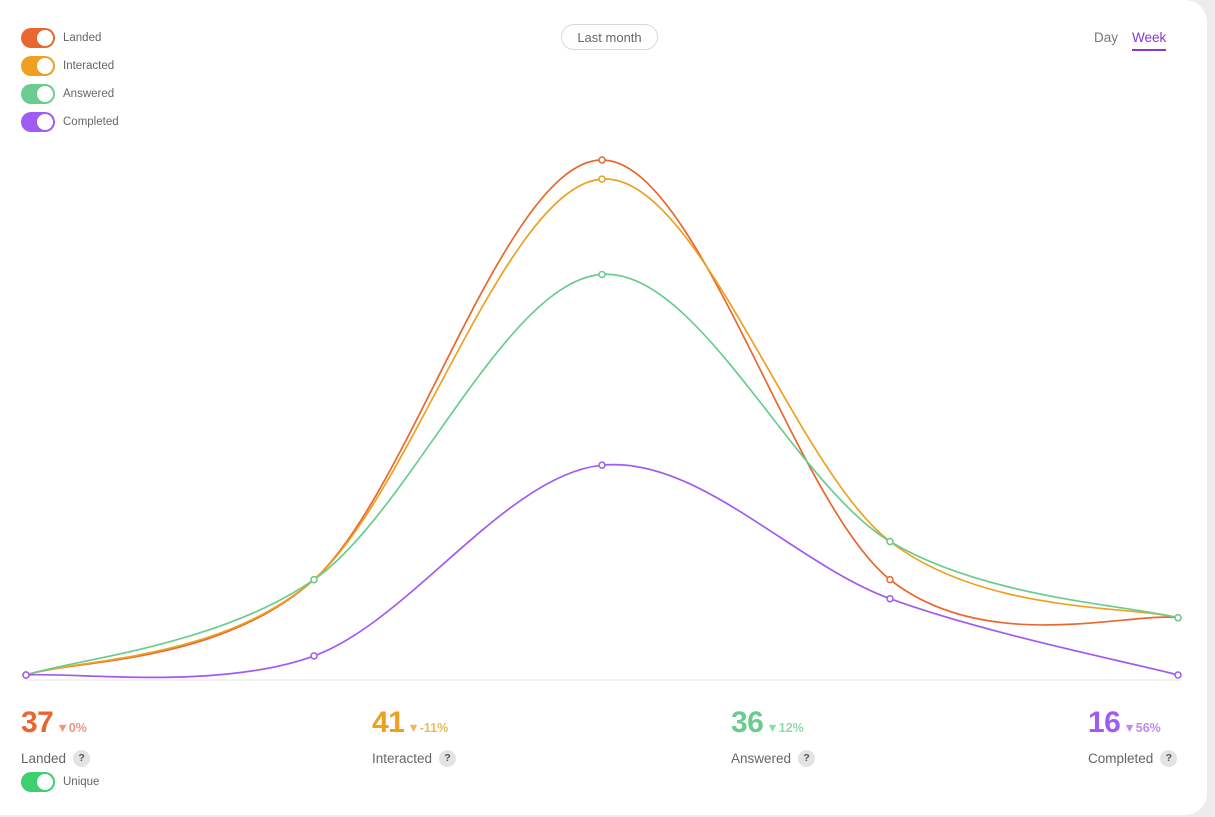 Image resolution: width=1215 pixels, height=817 pixels. What do you see at coordinates (44, 758) in the screenshot?
I see `stat-label: Landed` at bounding box center [44, 758].